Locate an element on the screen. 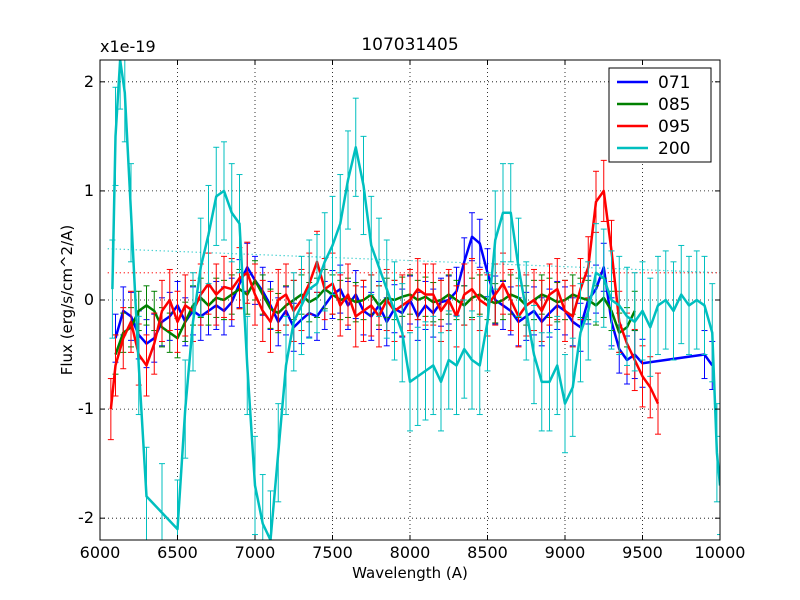 This screenshot has width=800, height=600. legend-label-071: 071 is located at coordinates (674, 83).